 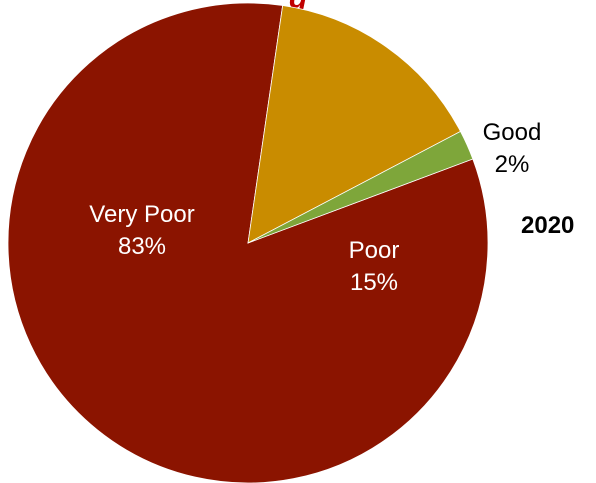 I want to click on pie-slice-good, so click(x=360, y=187).